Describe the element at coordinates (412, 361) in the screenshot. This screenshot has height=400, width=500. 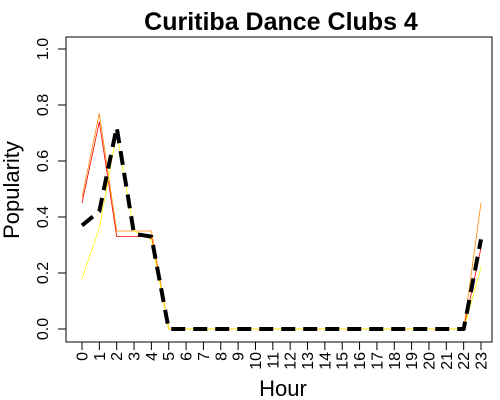
I see `x-tick-label: 19` at that location.